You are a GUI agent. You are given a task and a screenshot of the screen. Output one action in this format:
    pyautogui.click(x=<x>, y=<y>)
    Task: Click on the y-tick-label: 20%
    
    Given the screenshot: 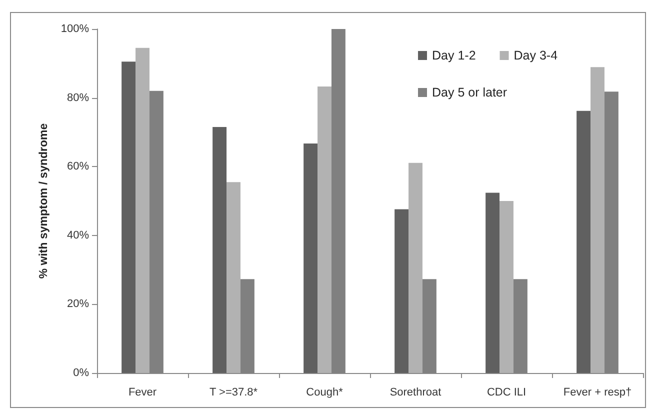 What is the action you would take?
    pyautogui.click(x=78, y=304)
    